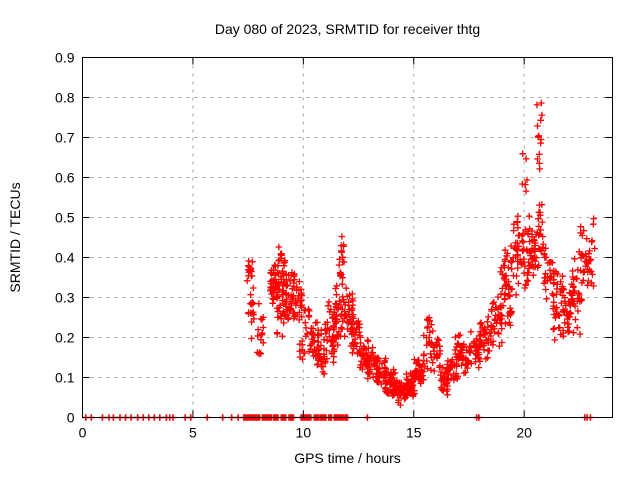 The width and height of the screenshot is (640, 480). What do you see at coordinates (347, 458) in the screenshot?
I see `x-axis-label: GPS time / hours` at bounding box center [347, 458].